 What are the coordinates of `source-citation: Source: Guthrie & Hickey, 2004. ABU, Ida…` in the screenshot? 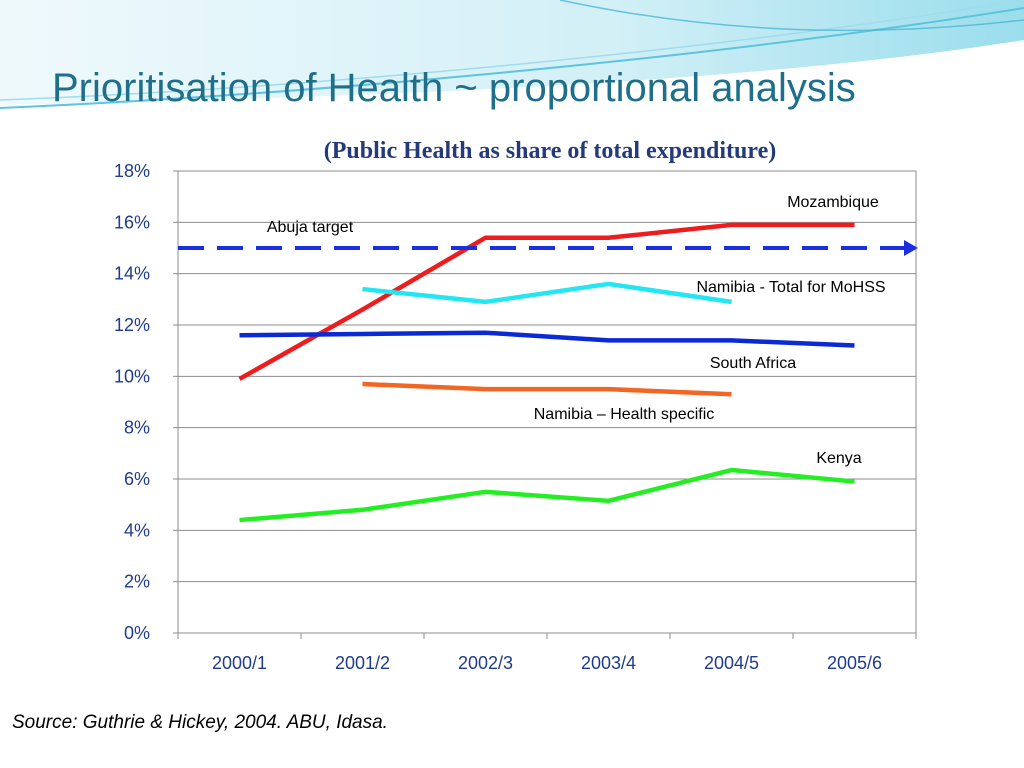 It's located at (200, 722).